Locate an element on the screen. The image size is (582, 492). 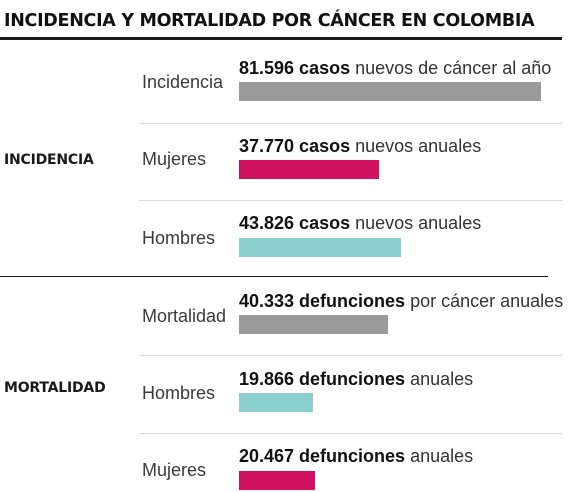
row-text-hombres-incidencia: 43.826 casos nuevos anuales is located at coordinates (360, 223).